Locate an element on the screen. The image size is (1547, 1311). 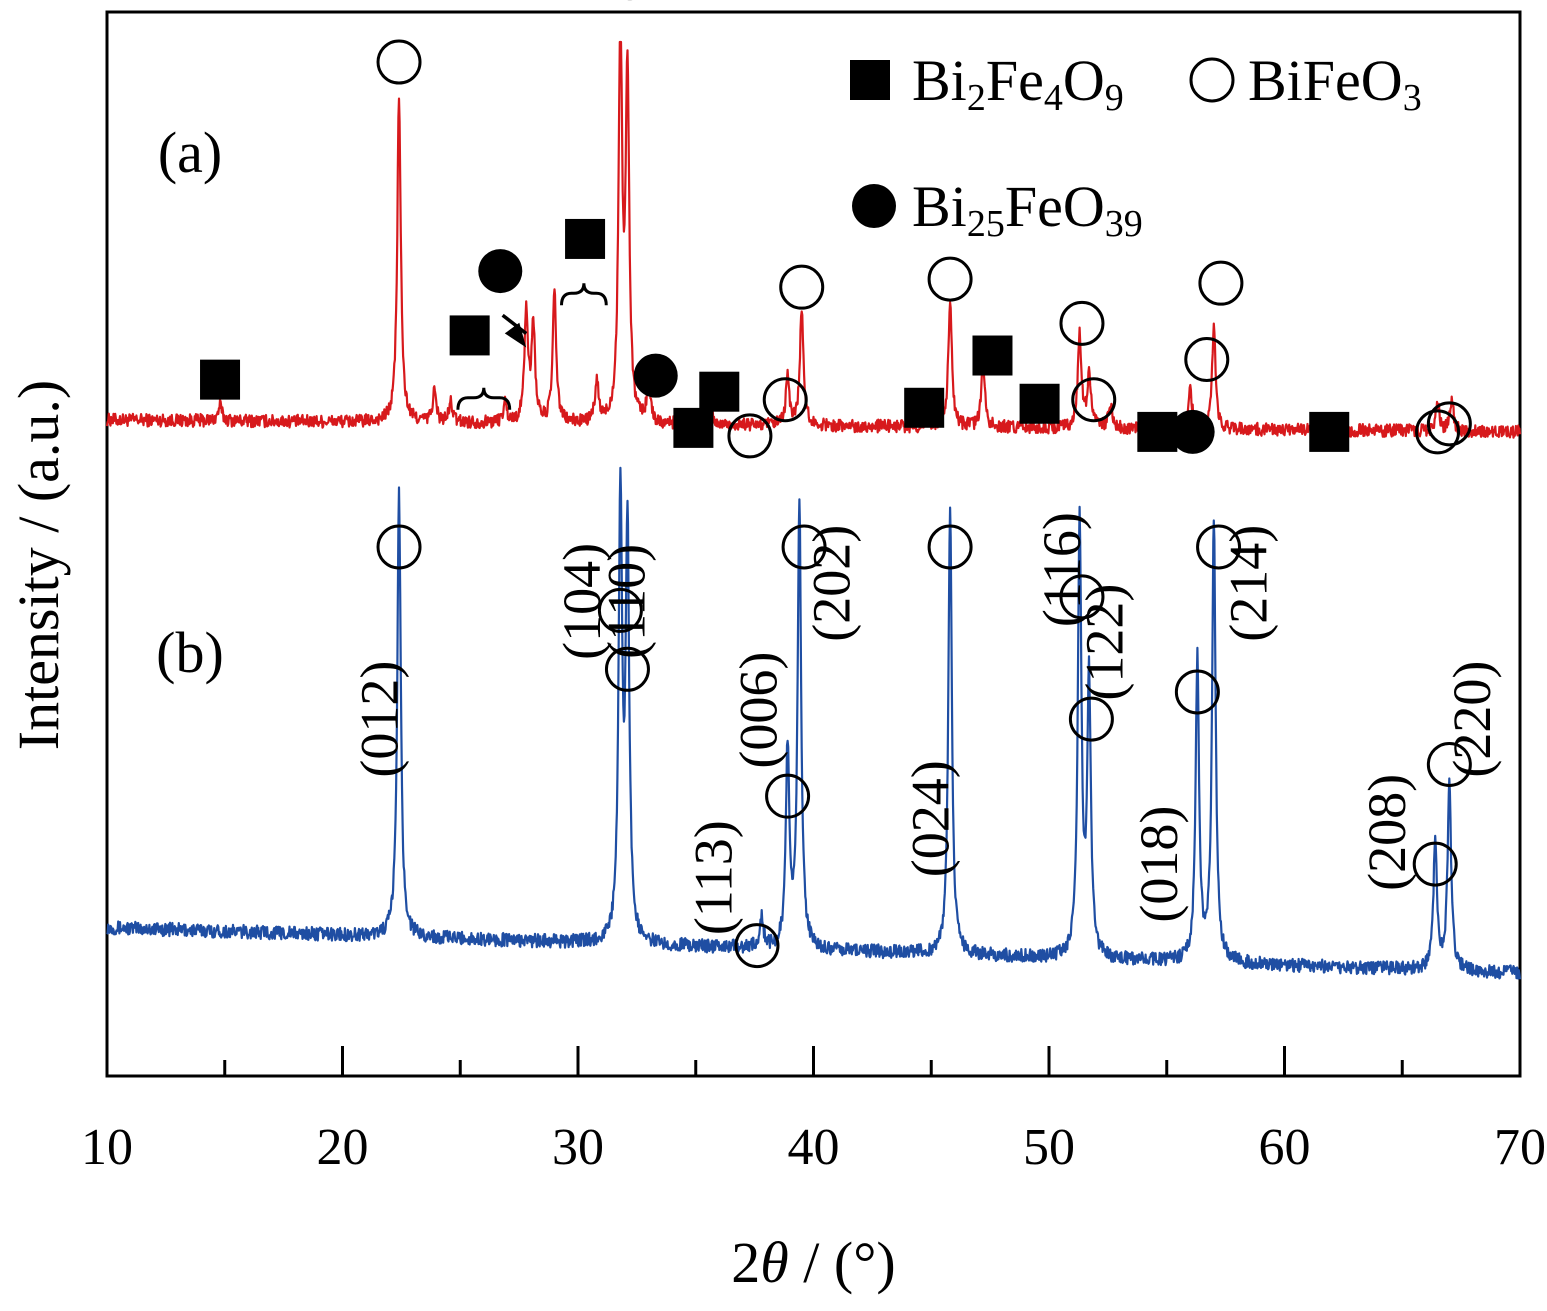
x-tick-label: 70 is located at coordinates (1520, 1147).